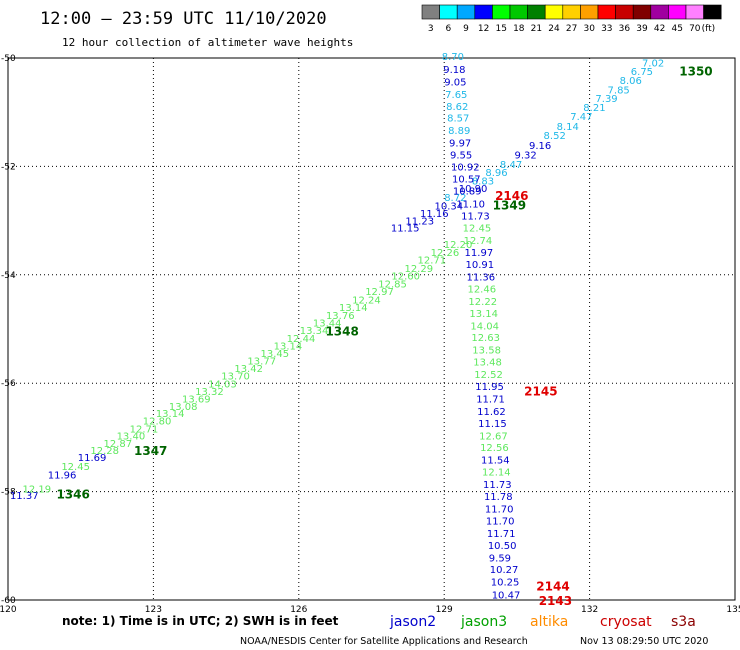 The image size is (740, 650). I want to click on swh-value-jason3: 12.26, so click(445, 253).